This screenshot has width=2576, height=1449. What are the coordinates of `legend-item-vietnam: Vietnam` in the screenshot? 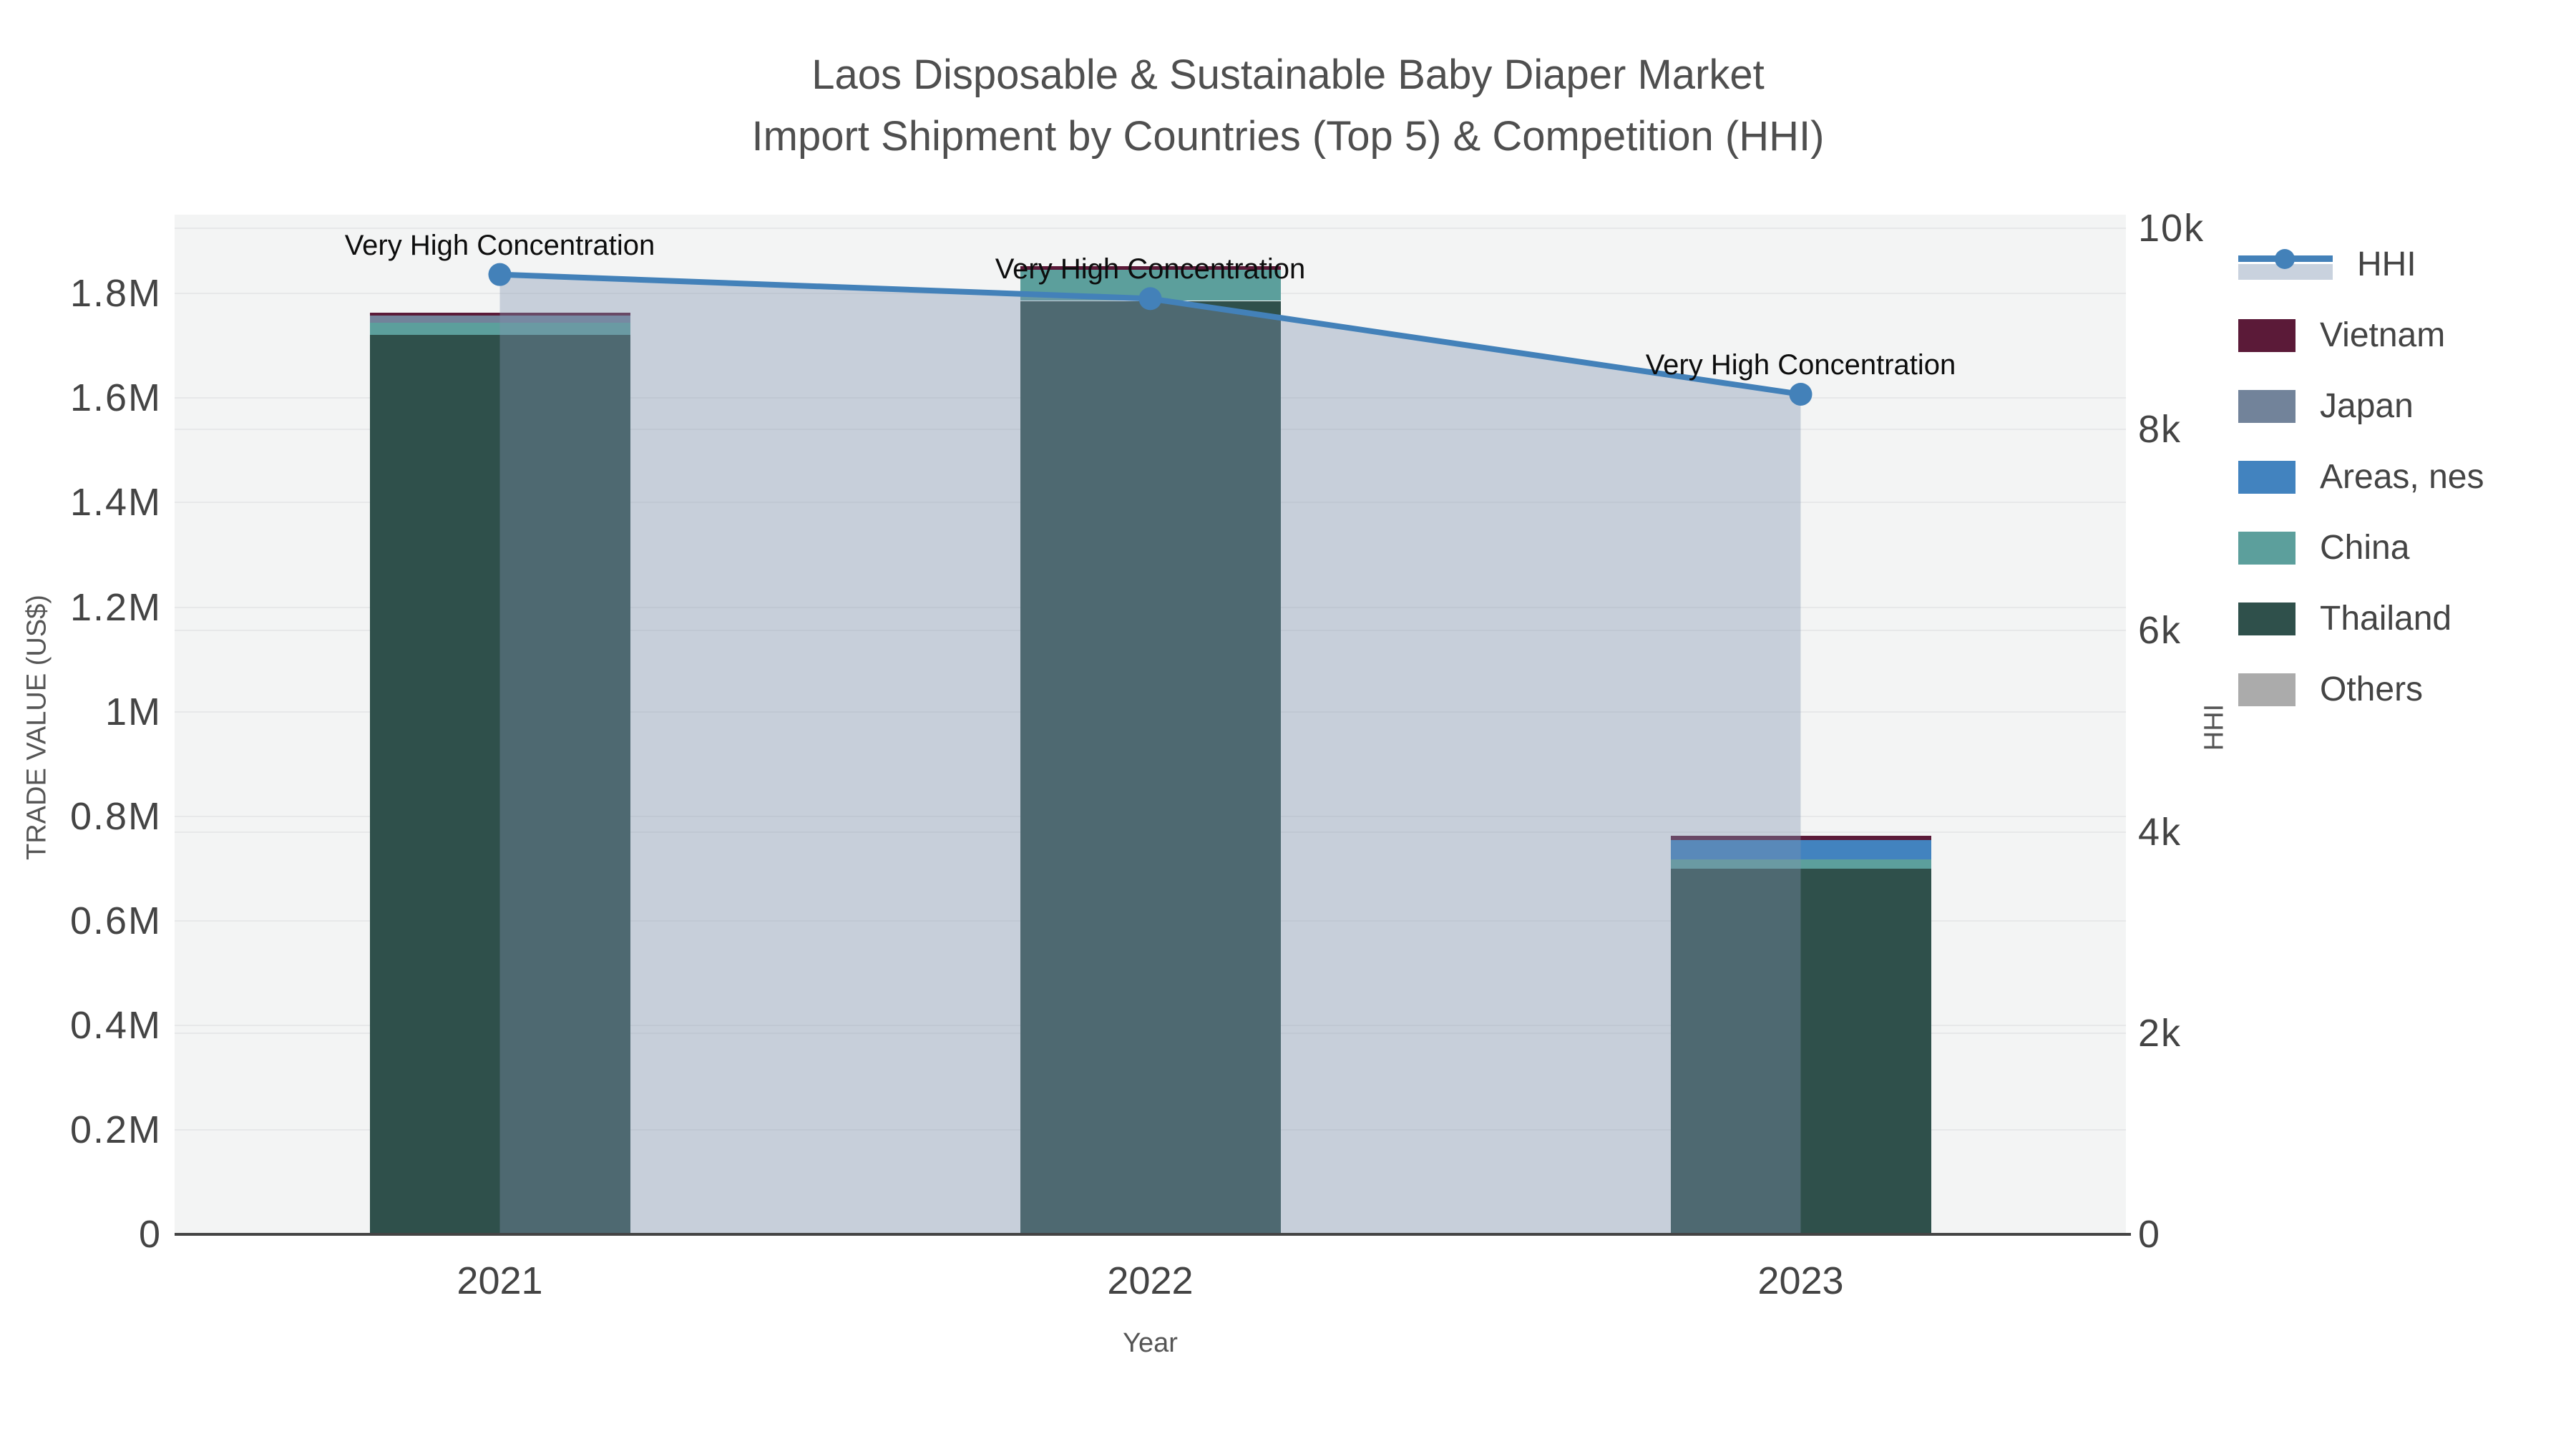 It's located at (2361, 335).